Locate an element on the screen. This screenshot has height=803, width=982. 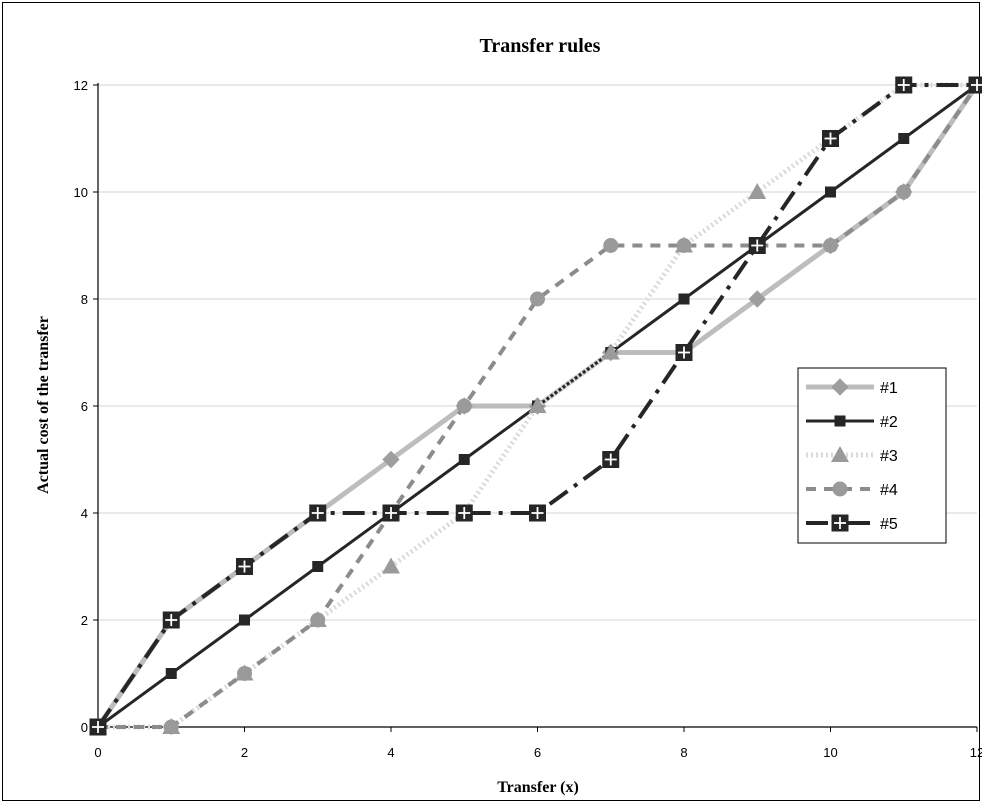
y-tick-label: 8 is located at coordinates (84, 299).